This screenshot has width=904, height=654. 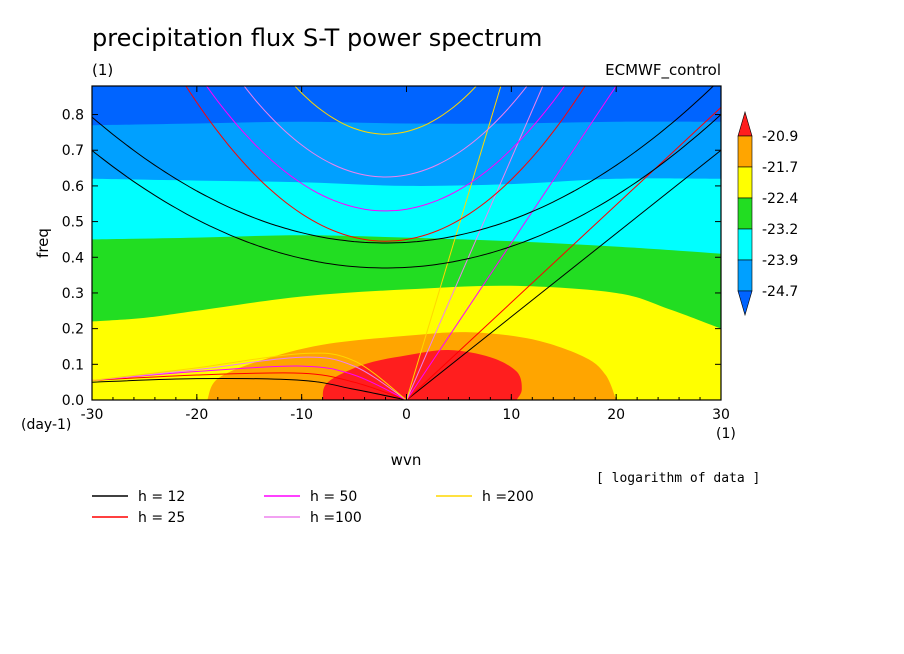 I want to click on x-tick-label: 0, so click(x=406, y=415).